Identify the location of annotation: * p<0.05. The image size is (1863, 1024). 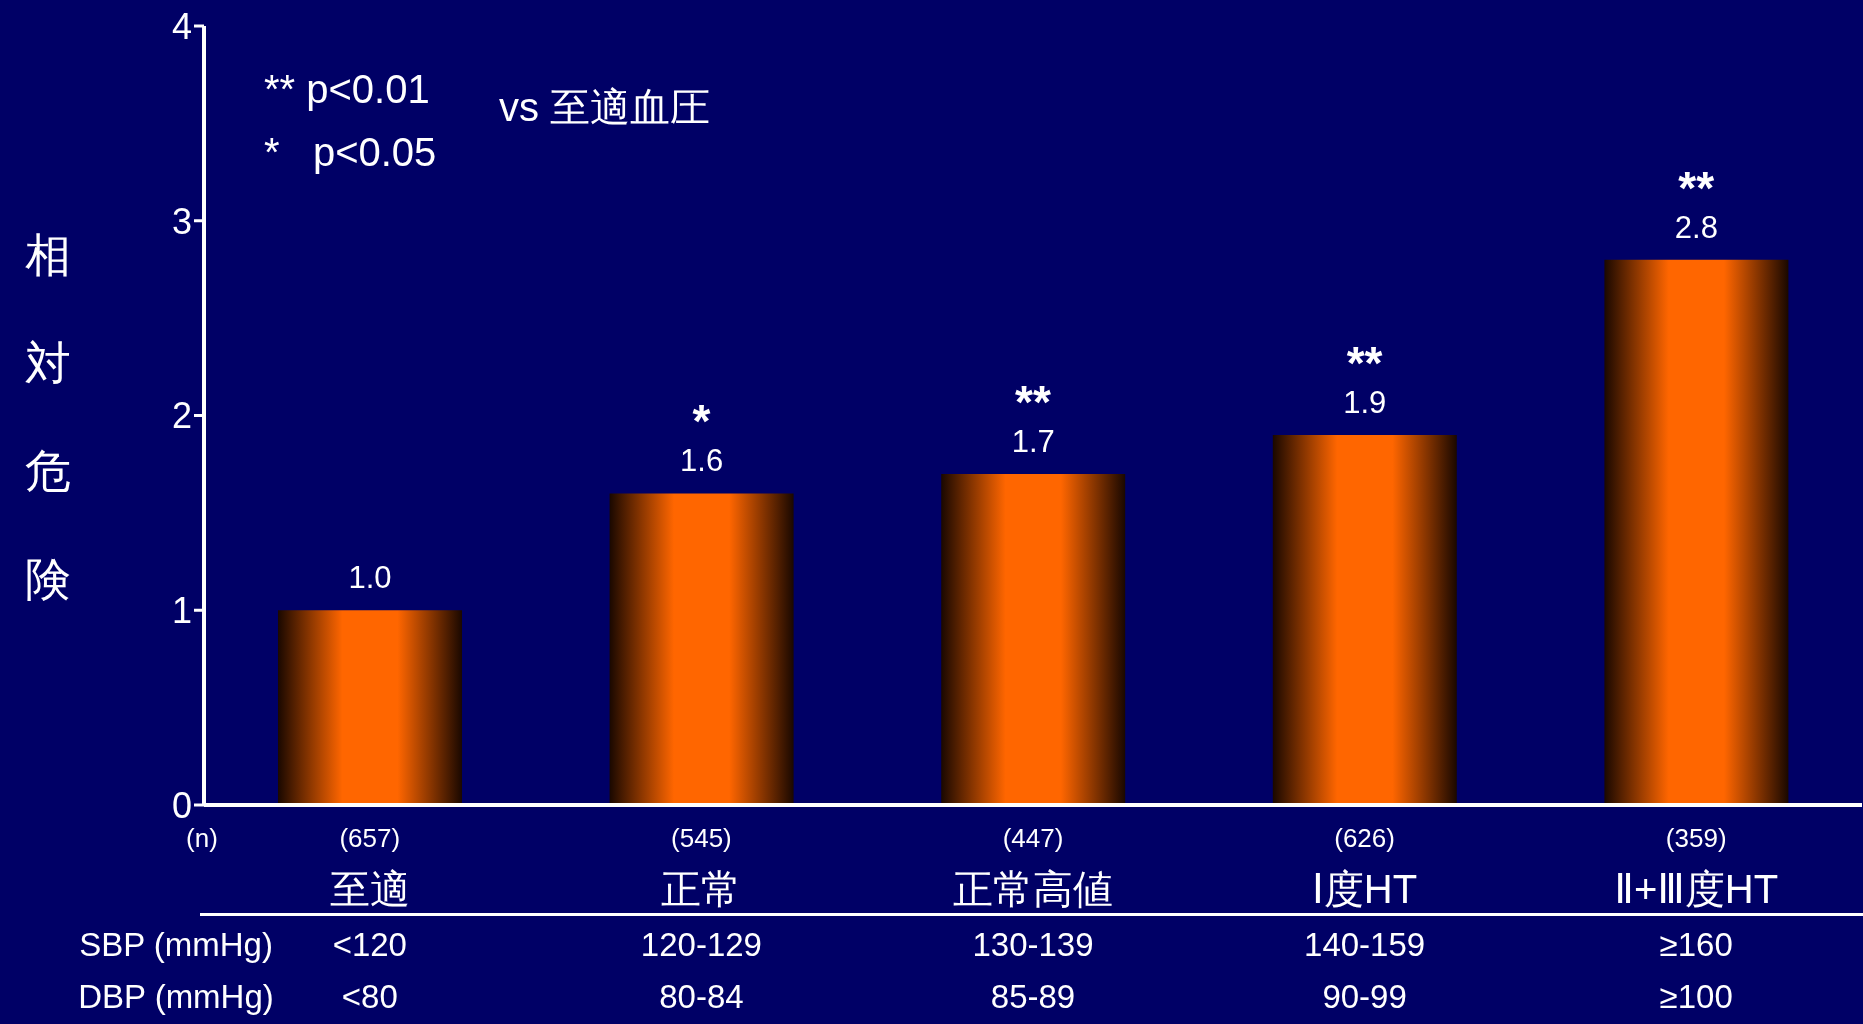
(350, 152).